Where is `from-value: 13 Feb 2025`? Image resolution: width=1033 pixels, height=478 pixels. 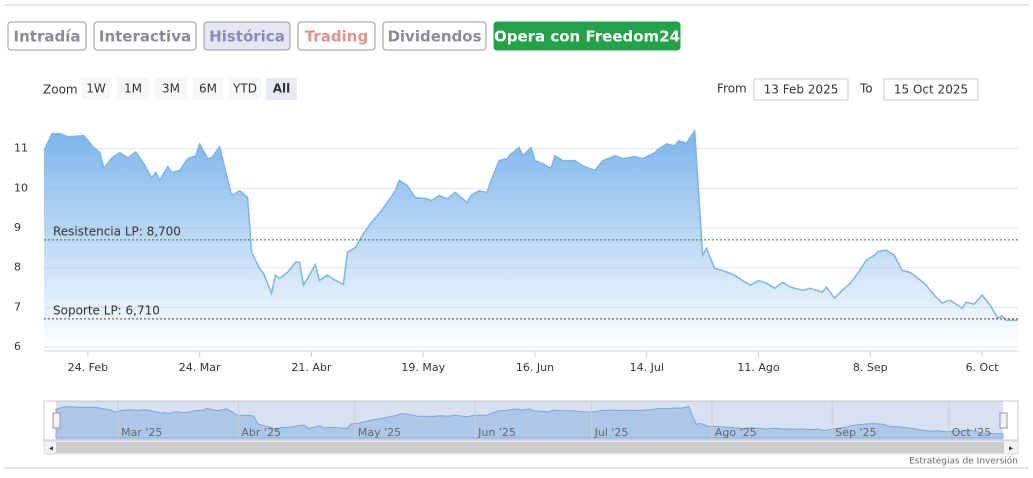
from-value: 13 Feb 2025 is located at coordinates (801, 90).